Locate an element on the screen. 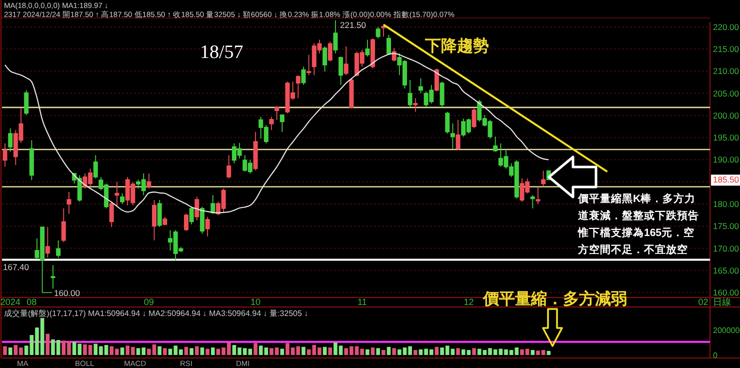  x-tick-label: 11 is located at coordinates (362, 302).